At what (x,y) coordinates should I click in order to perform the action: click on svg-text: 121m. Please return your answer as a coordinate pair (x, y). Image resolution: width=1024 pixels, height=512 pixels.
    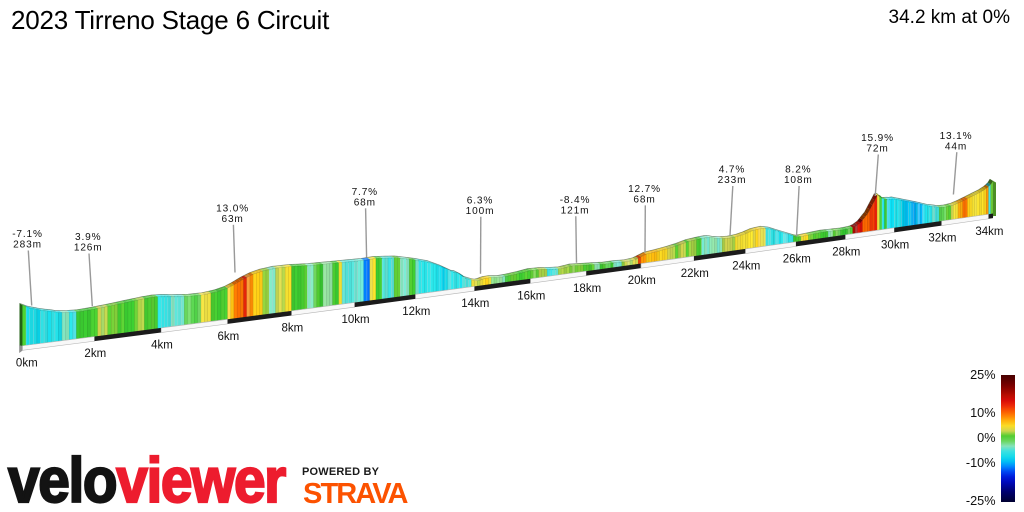
    Looking at the image, I should click on (575, 211).